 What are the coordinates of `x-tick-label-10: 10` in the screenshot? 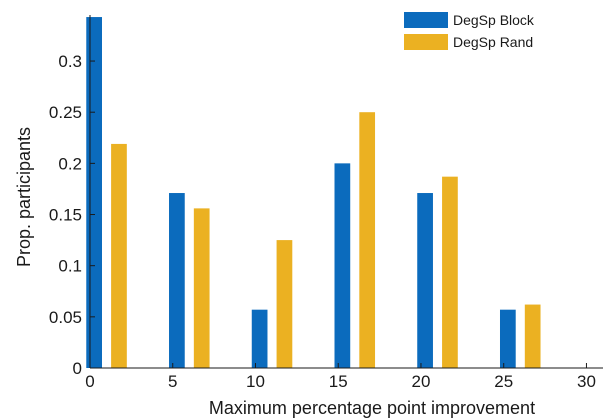 It's located at (255, 381).